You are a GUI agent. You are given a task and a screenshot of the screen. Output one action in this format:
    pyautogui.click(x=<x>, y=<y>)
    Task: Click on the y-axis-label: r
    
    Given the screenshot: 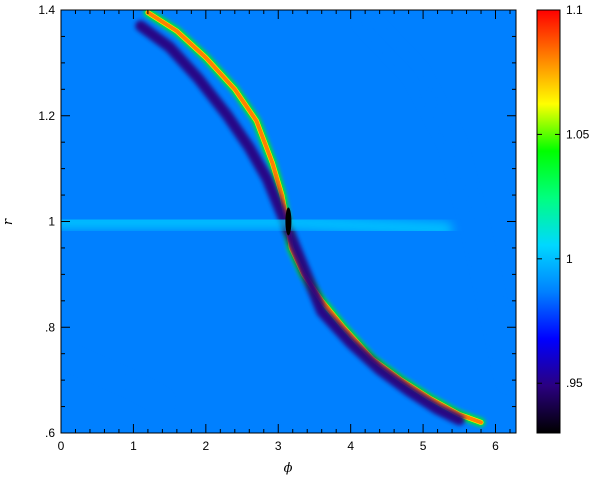 What is the action you would take?
    pyautogui.click(x=8, y=221)
    